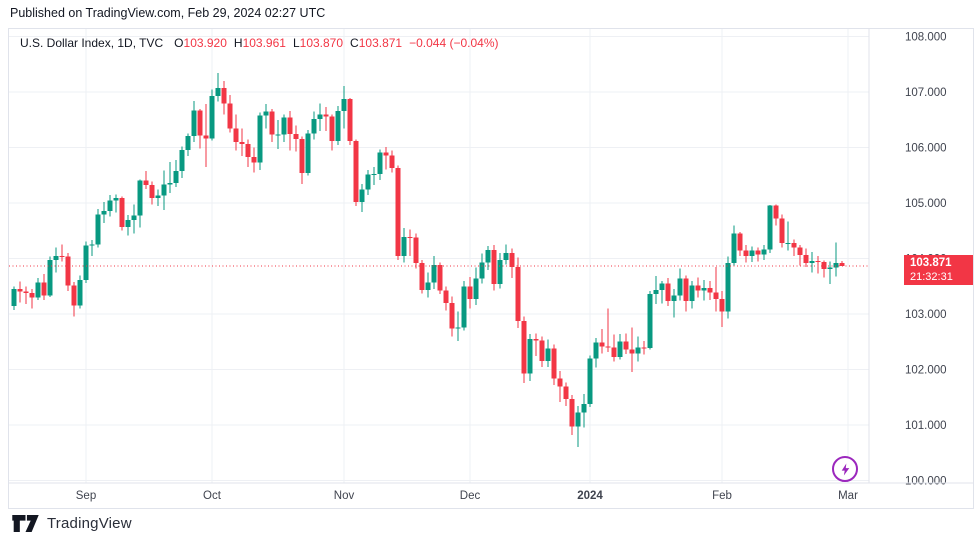 The height and width of the screenshot is (545, 980). Describe the element at coordinates (86, 496) in the screenshot. I see `x-axis-tick: Sep` at that location.